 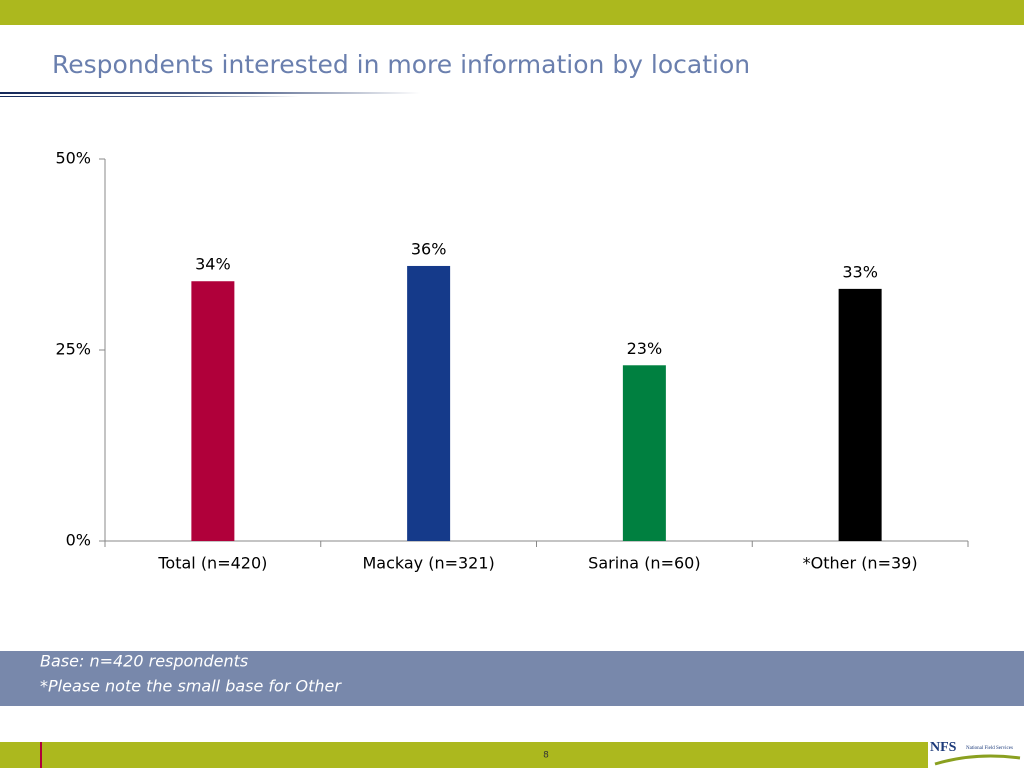 I want to click on logo-box, so click(x=976, y=754).